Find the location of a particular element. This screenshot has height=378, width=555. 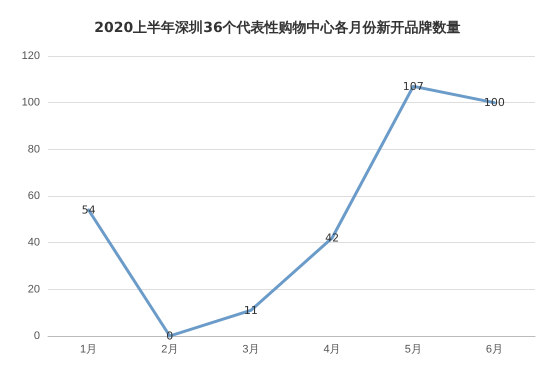

y-tick-label: 120 is located at coordinates (31, 56).